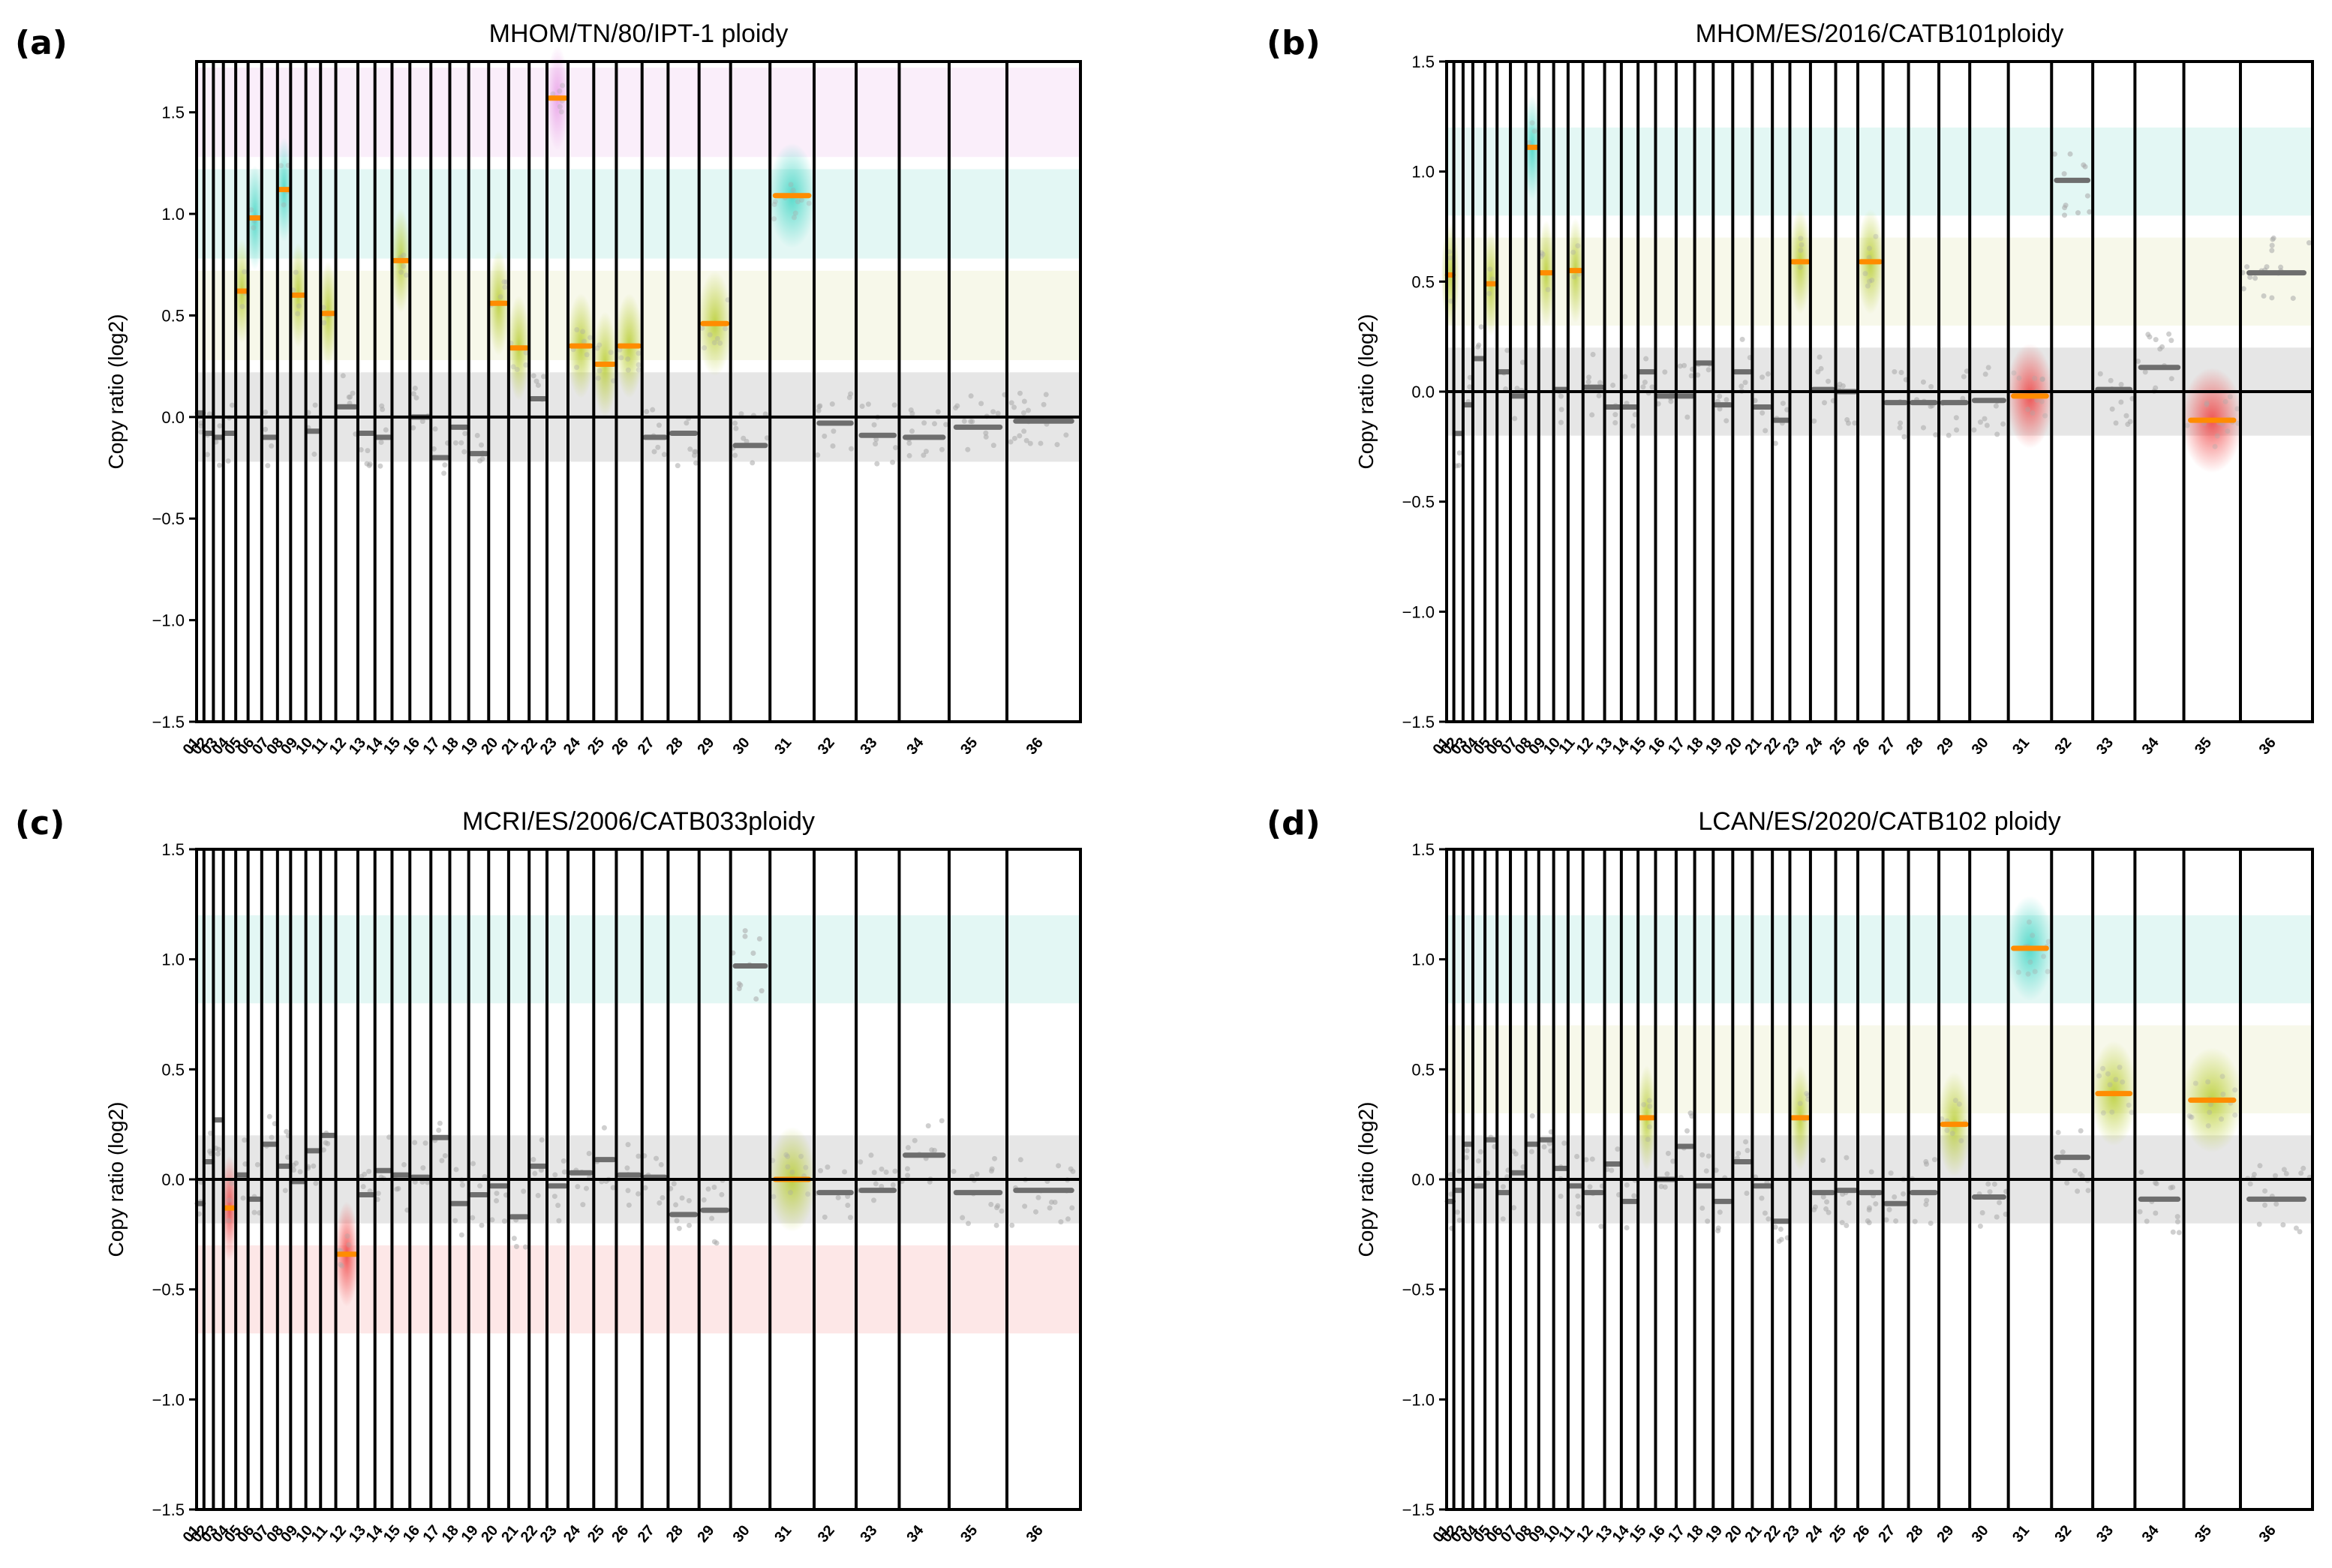  I want to click on x-tick-label: 25, so click(596, 1534).